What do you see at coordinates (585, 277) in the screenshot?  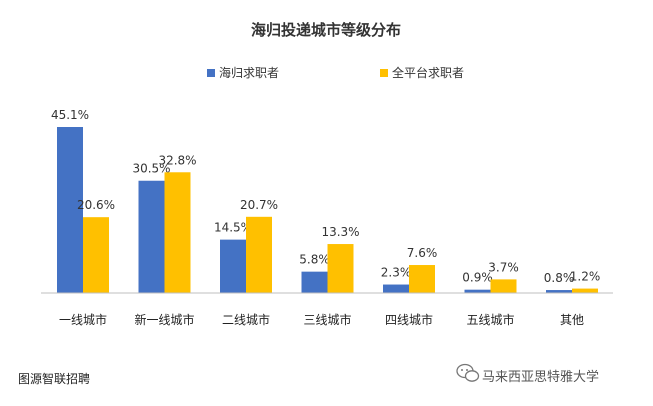 I see `data-label-platform-7: 1.2%` at bounding box center [585, 277].